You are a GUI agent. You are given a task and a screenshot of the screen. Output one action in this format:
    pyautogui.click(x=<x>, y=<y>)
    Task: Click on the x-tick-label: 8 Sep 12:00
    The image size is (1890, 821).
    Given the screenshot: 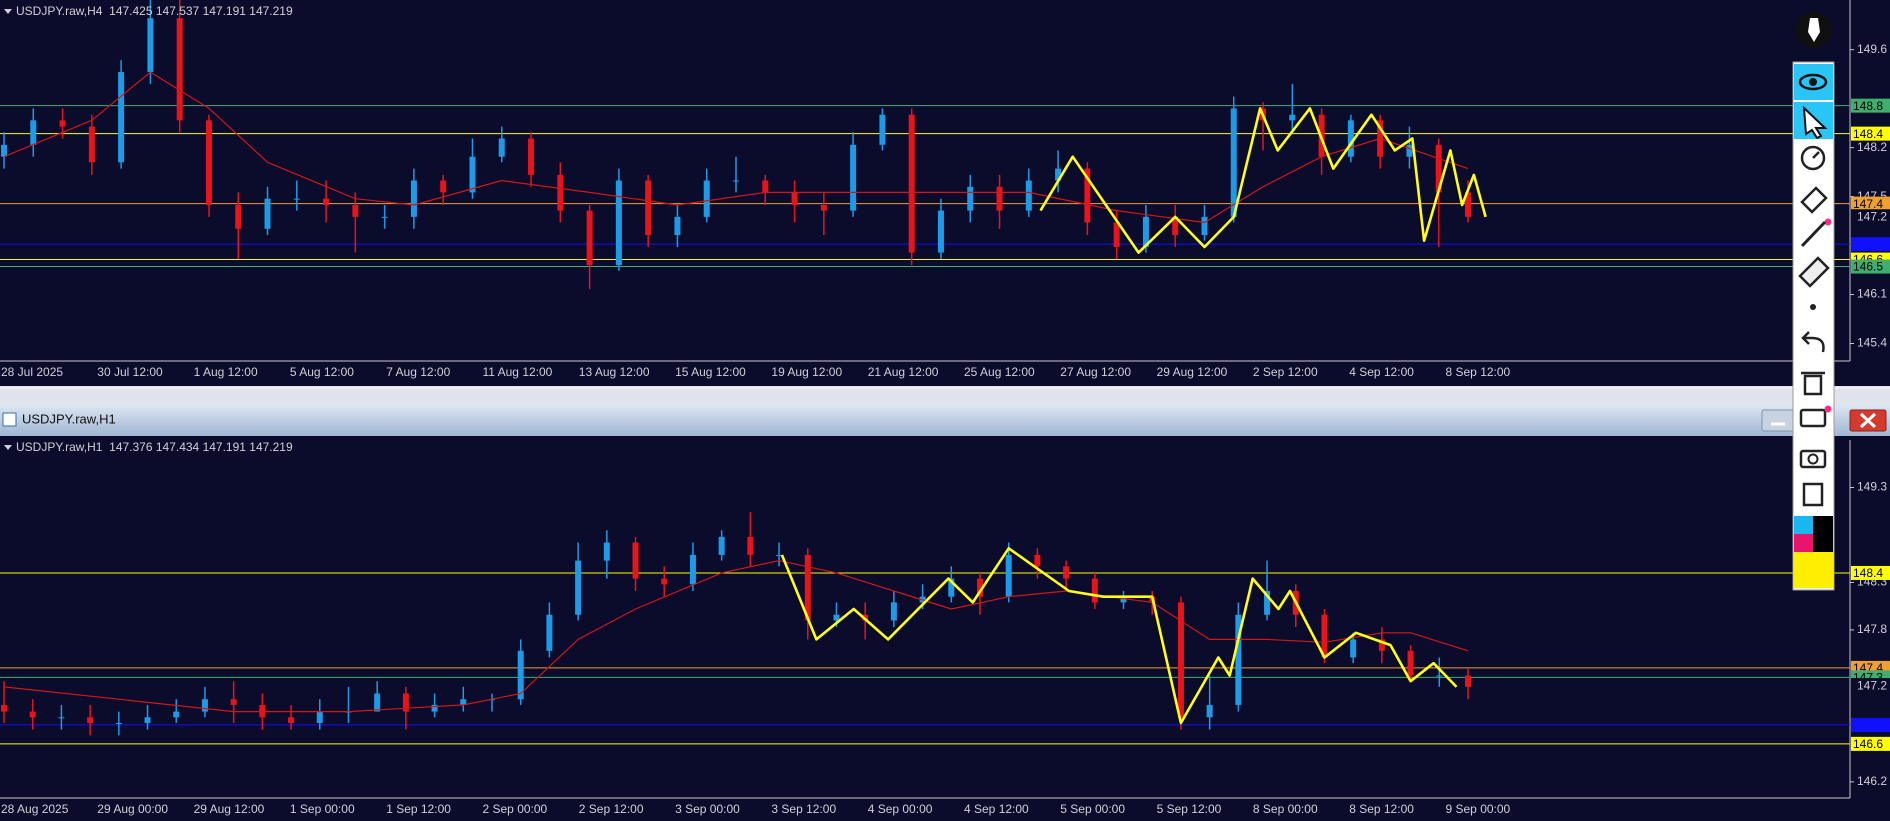 What is the action you would take?
    pyautogui.click(x=1381, y=809)
    